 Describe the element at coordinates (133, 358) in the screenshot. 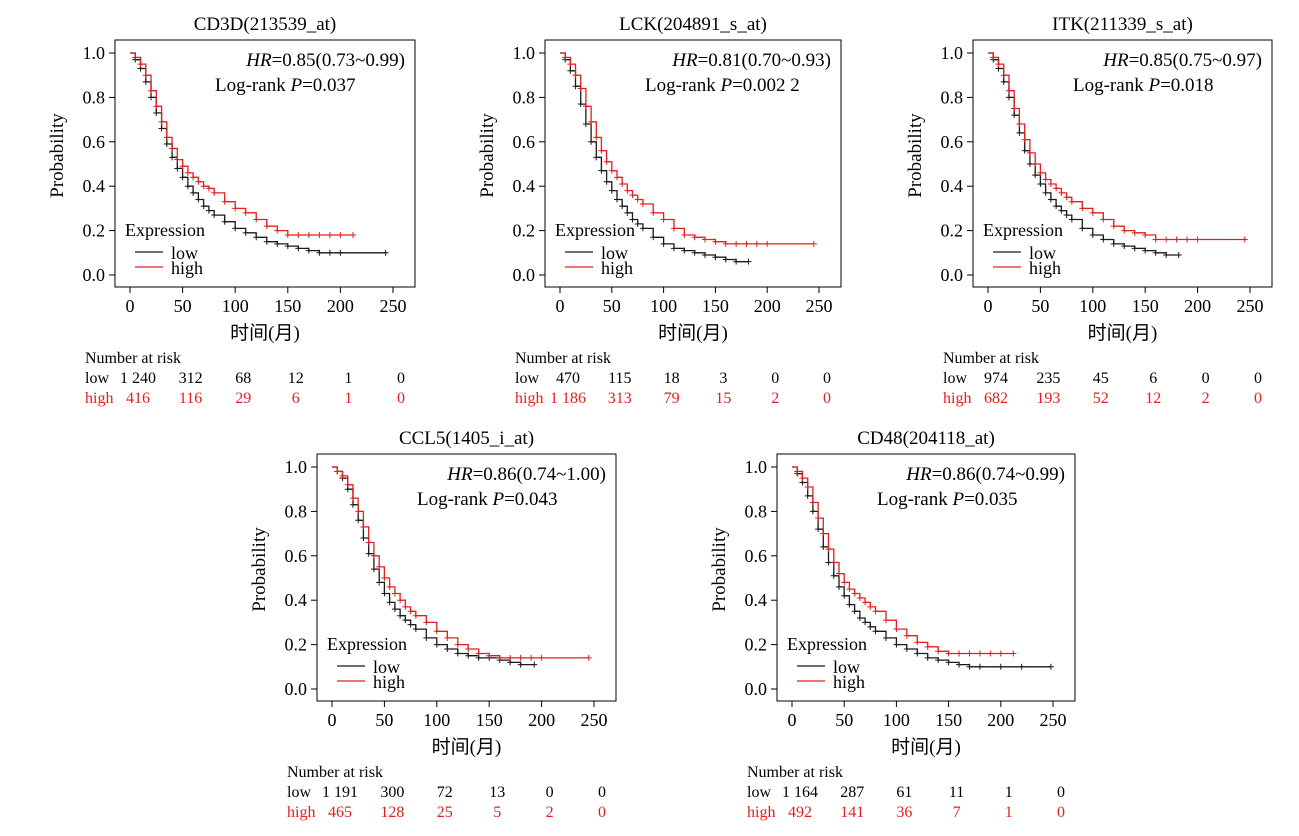

I see `risk-table-title: Number at risk` at that location.